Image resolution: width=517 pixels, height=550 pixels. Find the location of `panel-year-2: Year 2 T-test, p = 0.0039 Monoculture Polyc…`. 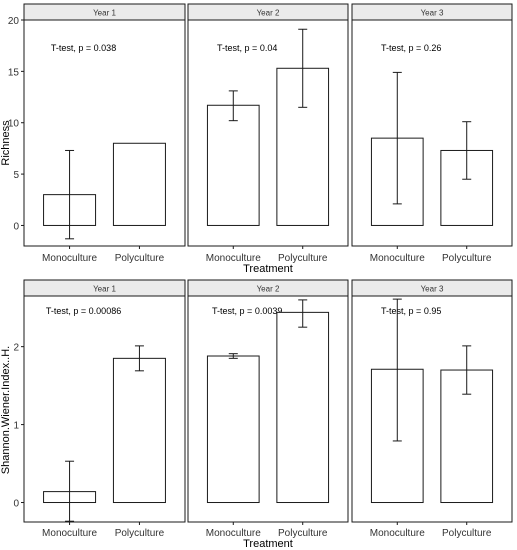

panel-year-2: Year 2 T-test, p = 0.0039 Monoculture Polyc… is located at coordinates (268, 409).